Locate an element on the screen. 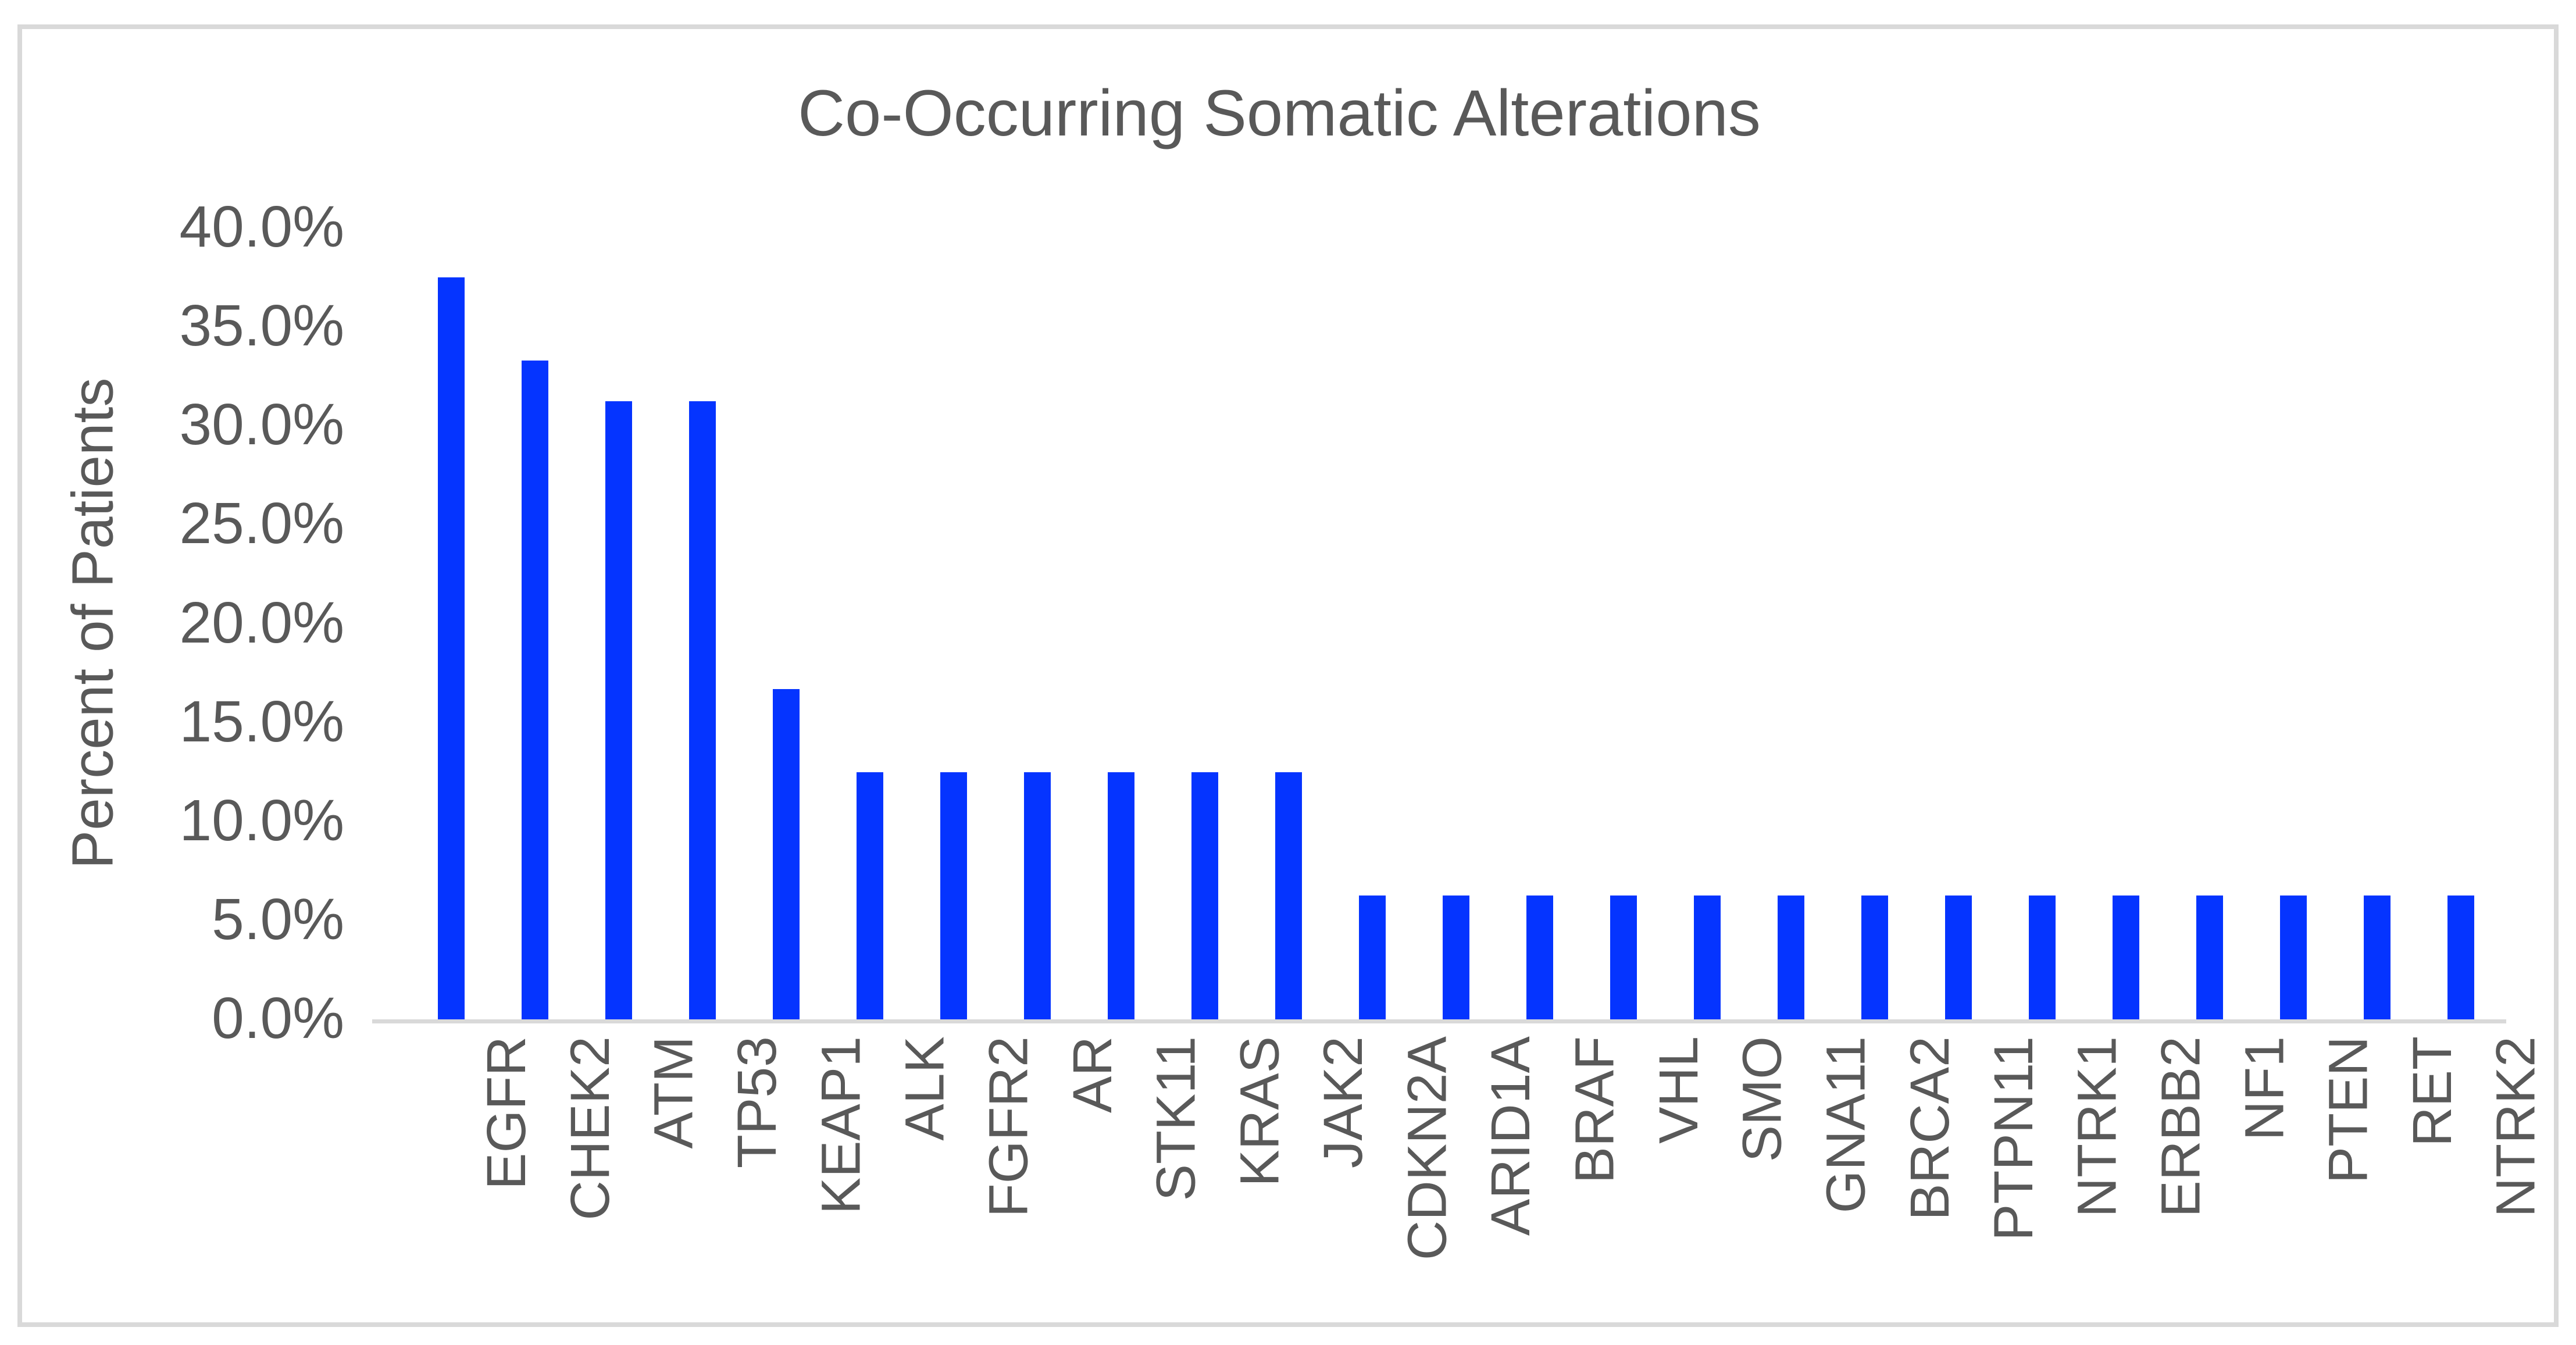 The height and width of the screenshot is (1345, 2576). x-axis-label-RET: RET is located at coordinates (2432, 1092).